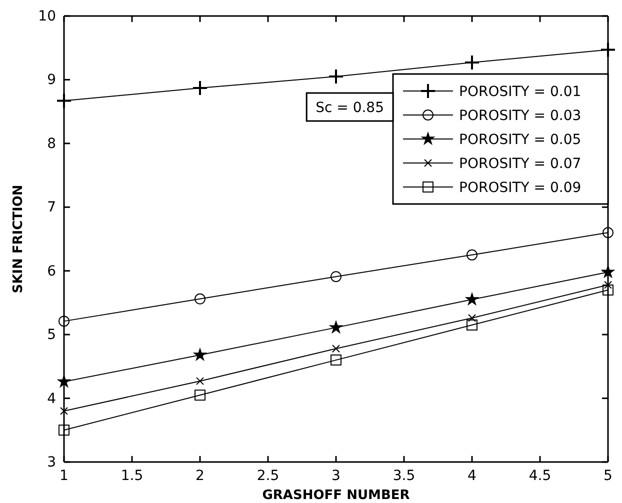  What do you see at coordinates (64, 476) in the screenshot?
I see `x-tick-label: 1` at bounding box center [64, 476].